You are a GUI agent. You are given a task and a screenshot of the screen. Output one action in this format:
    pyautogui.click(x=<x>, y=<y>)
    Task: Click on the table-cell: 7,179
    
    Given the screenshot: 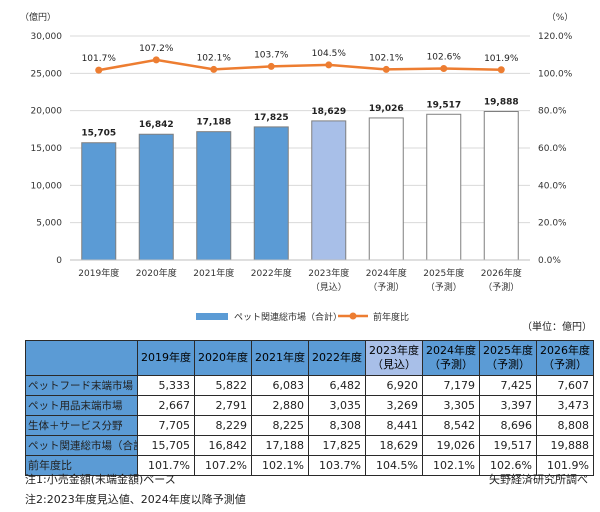 What is the action you would take?
    pyautogui.click(x=451, y=385)
    